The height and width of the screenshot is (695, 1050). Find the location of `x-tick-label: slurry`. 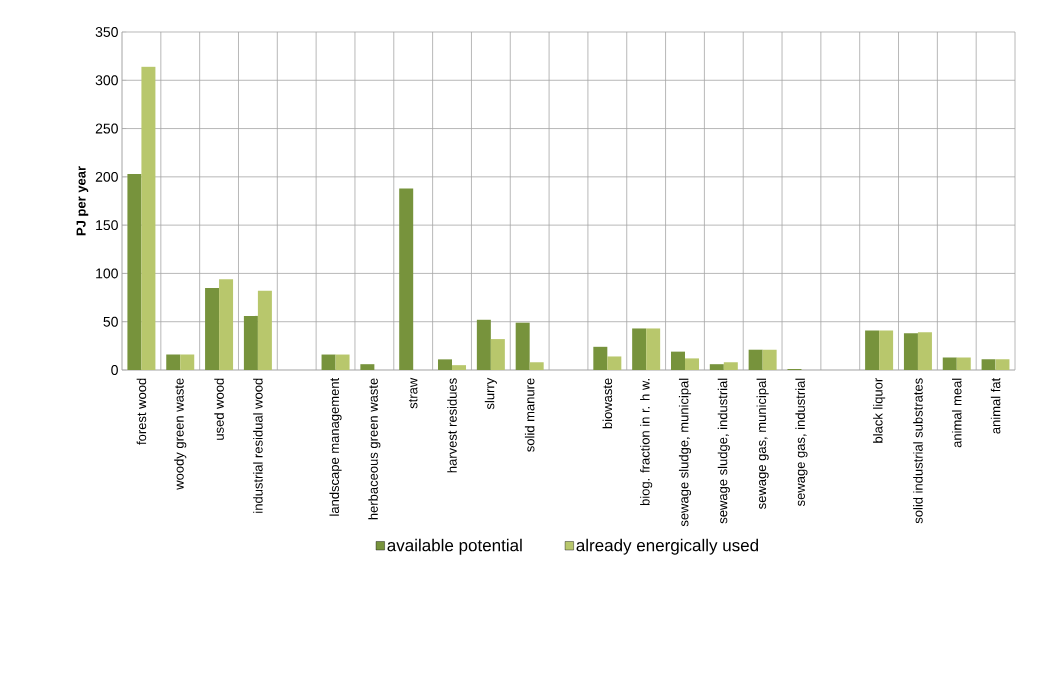

x-tick-label: slurry is located at coordinates (490, 393).